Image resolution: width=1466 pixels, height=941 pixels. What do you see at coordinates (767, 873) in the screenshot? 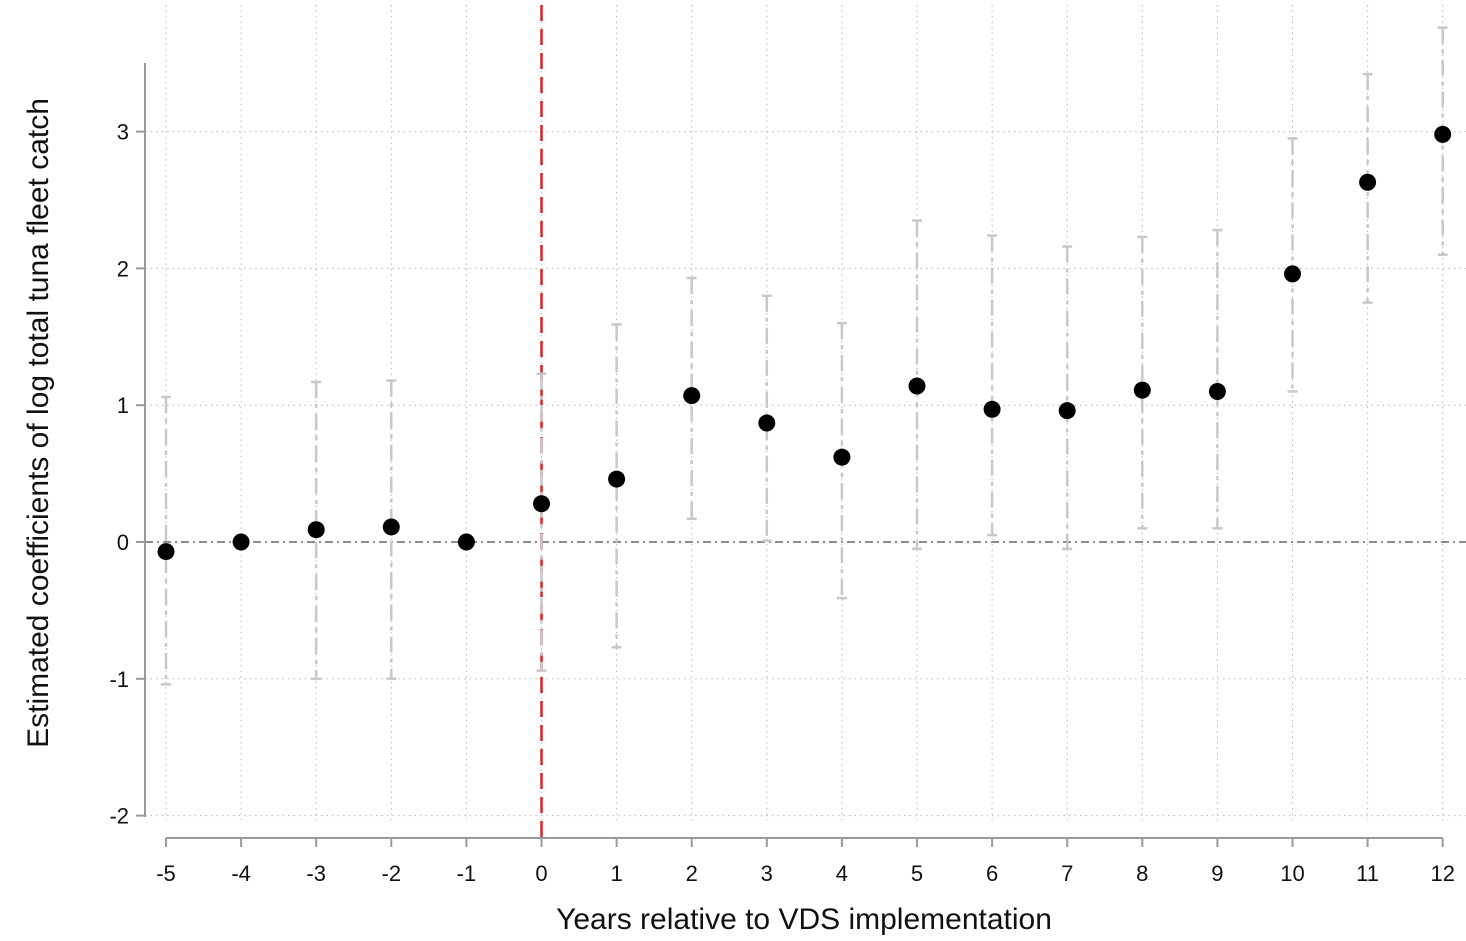
I see `x-tick-label: 3` at bounding box center [767, 873].